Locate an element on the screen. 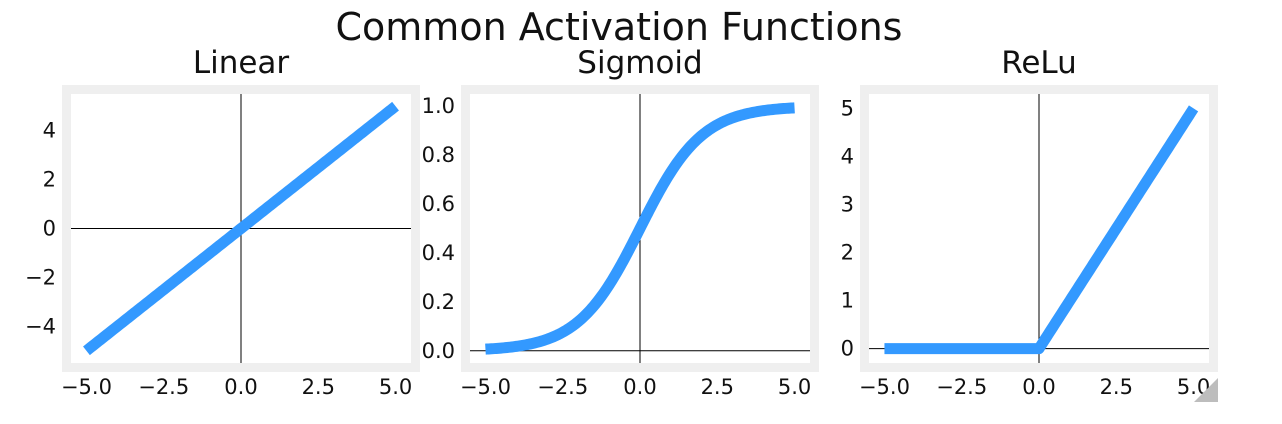 The height and width of the screenshot is (424, 1282). y-tick-label: 1 is located at coordinates (847, 301).